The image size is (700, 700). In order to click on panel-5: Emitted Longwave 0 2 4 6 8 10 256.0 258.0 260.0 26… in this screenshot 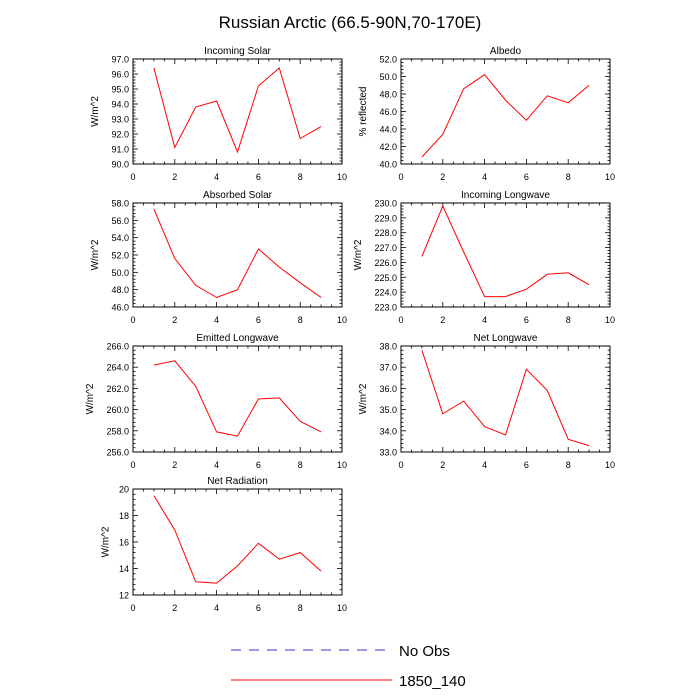, I will do `click(216, 401)`.